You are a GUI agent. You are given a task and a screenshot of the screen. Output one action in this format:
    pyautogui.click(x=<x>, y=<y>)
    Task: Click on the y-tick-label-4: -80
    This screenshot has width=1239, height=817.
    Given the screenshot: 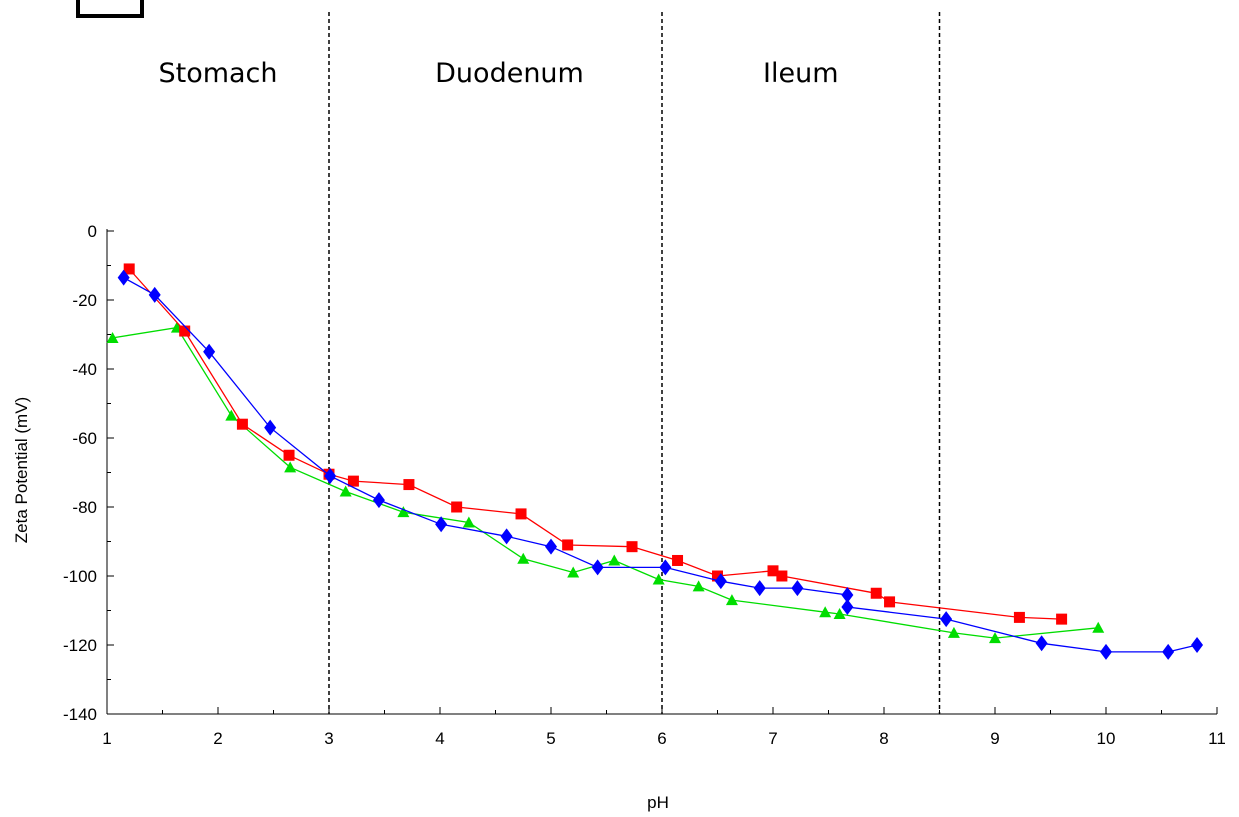 What is the action you would take?
    pyautogui.click(x=84, y=507)
    